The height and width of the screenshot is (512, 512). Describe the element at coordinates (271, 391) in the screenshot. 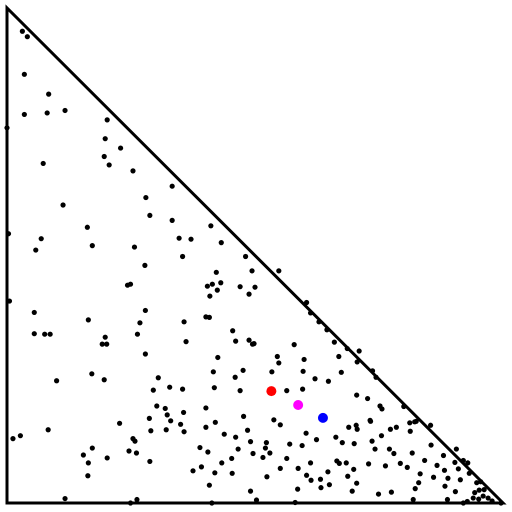

I see `highlighted-point` at that location.